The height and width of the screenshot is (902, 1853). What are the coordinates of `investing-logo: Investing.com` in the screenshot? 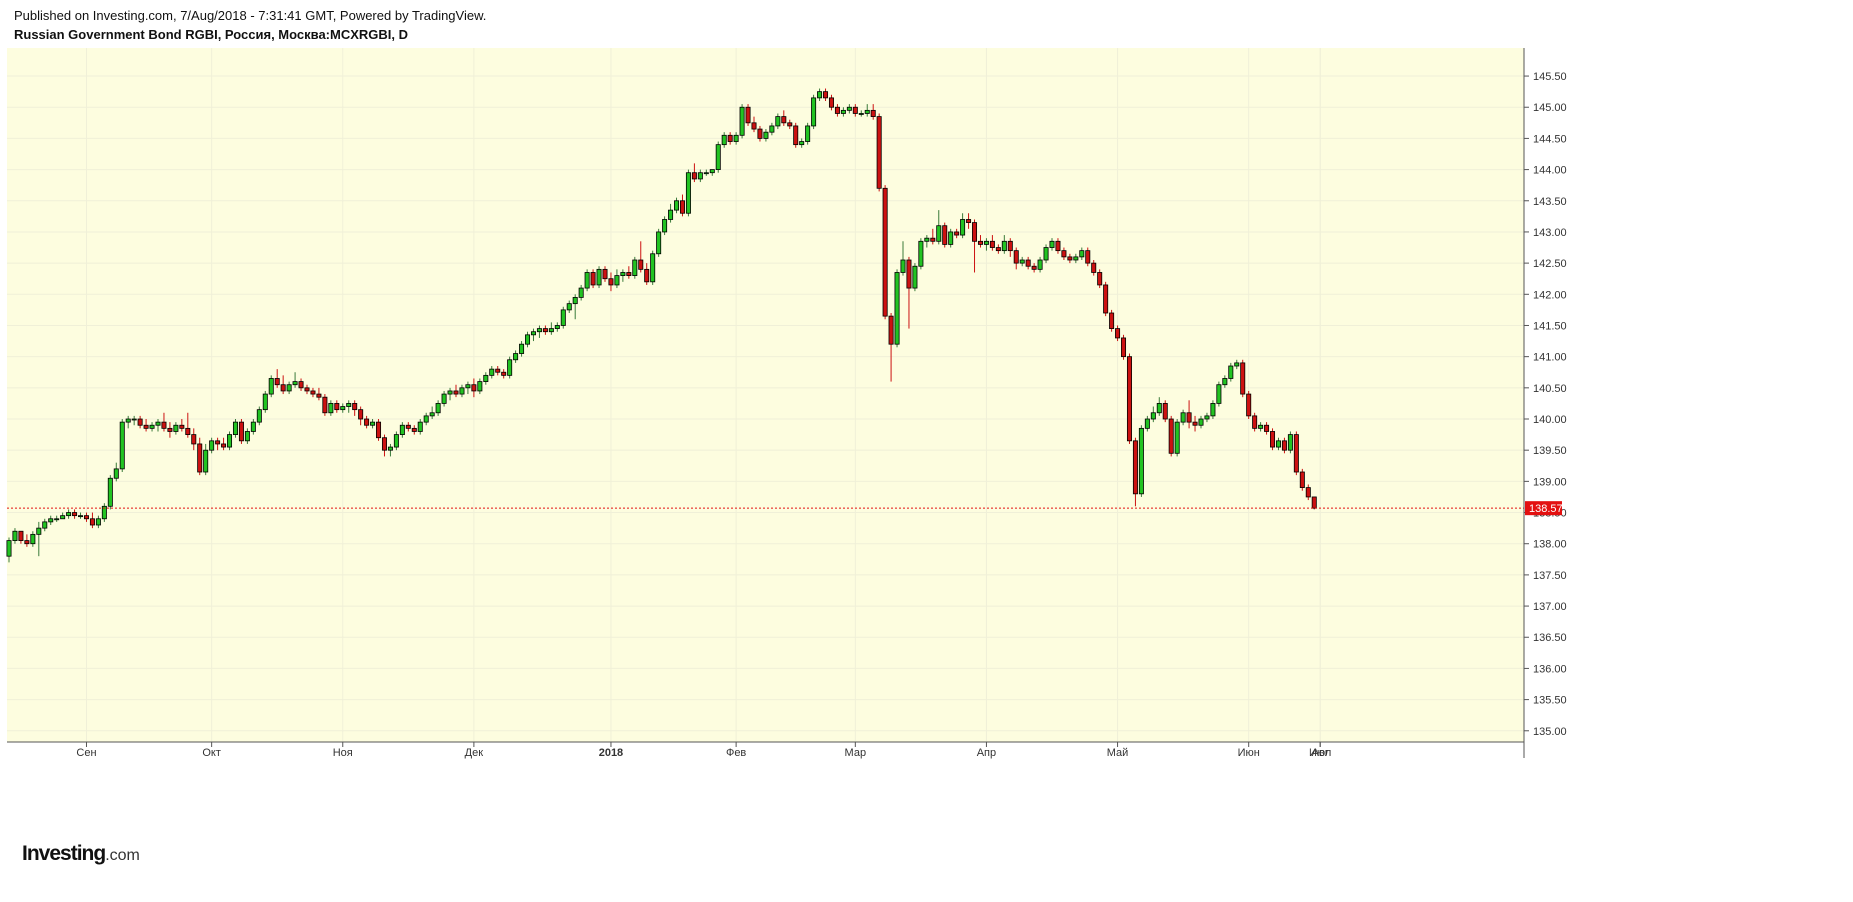 It's located at (81, 854).